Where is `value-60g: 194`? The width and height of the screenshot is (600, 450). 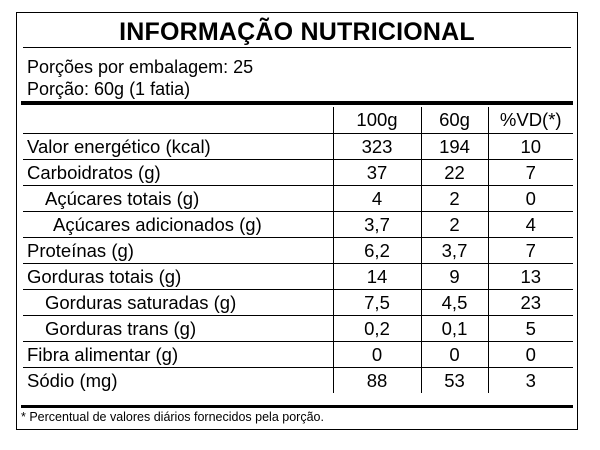
value-60g: 194 is located at coordinates (455, 146).